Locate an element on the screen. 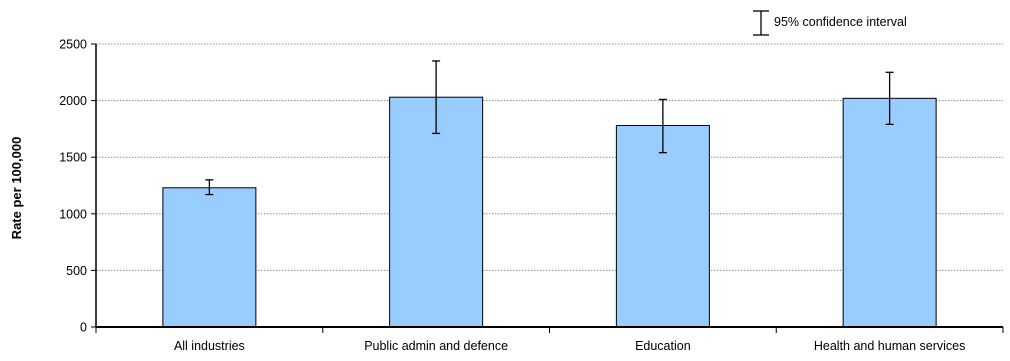  x-tick-label: Public admin and defence is located at coordinates (436, 346).